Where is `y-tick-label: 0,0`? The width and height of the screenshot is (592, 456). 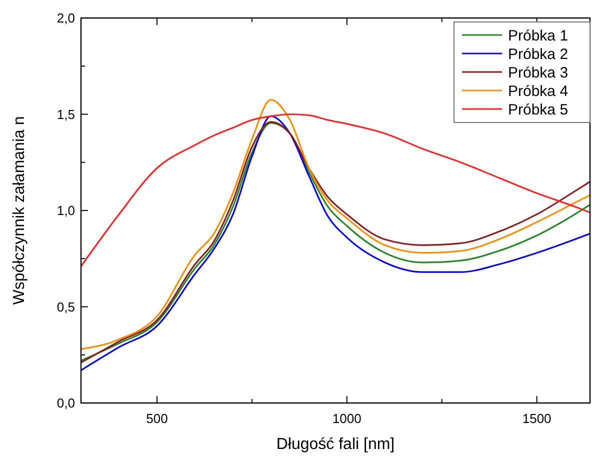 y-tick-label: 0,0 is located at coordinates (65, 403).